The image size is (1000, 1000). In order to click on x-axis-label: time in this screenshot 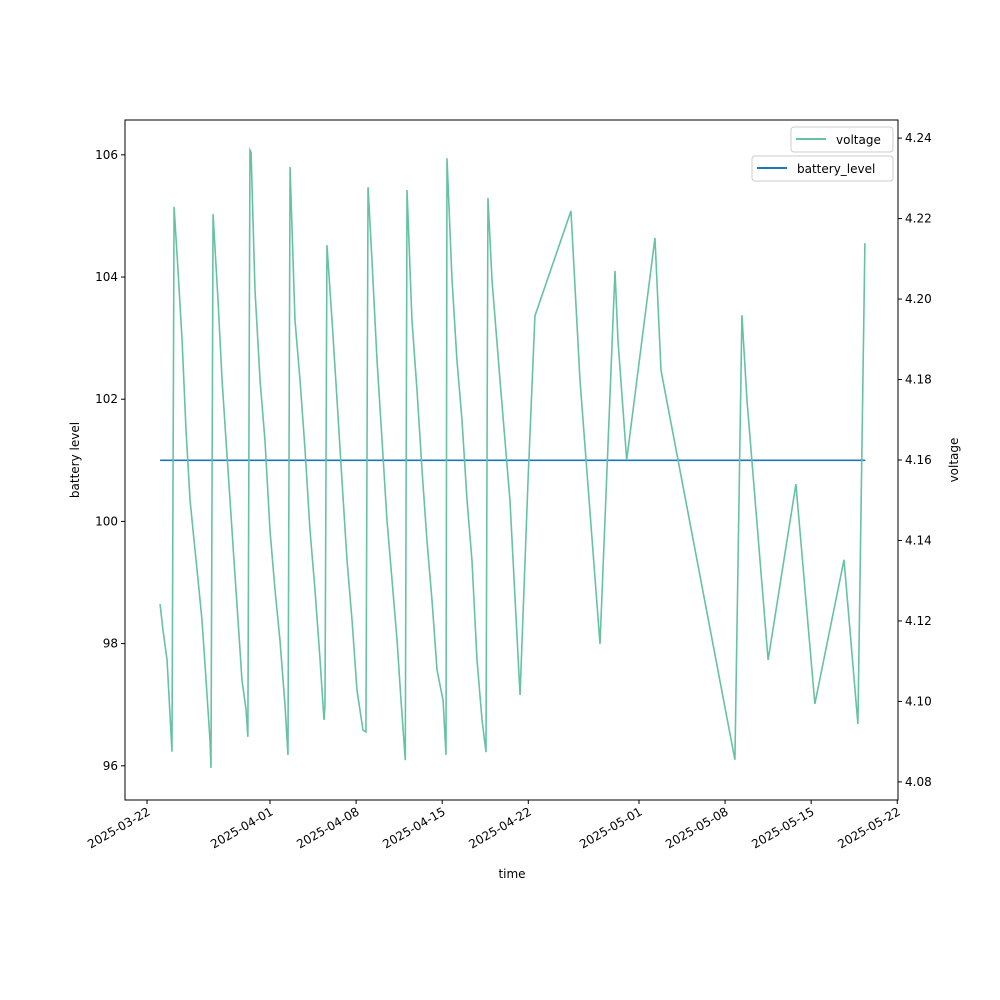, I will do `click(511, 874)`.